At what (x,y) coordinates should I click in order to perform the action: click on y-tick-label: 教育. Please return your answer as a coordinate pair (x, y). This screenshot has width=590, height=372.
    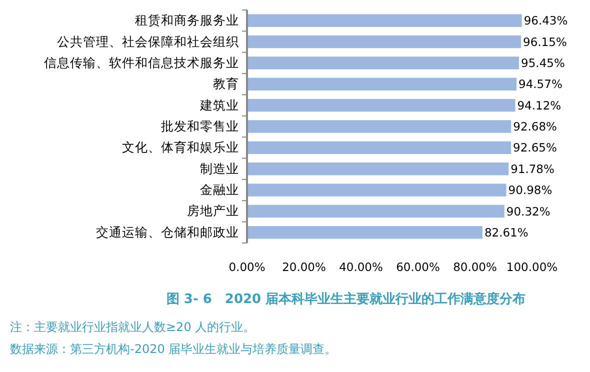
    Looking at the image, I should click on (226, 84).